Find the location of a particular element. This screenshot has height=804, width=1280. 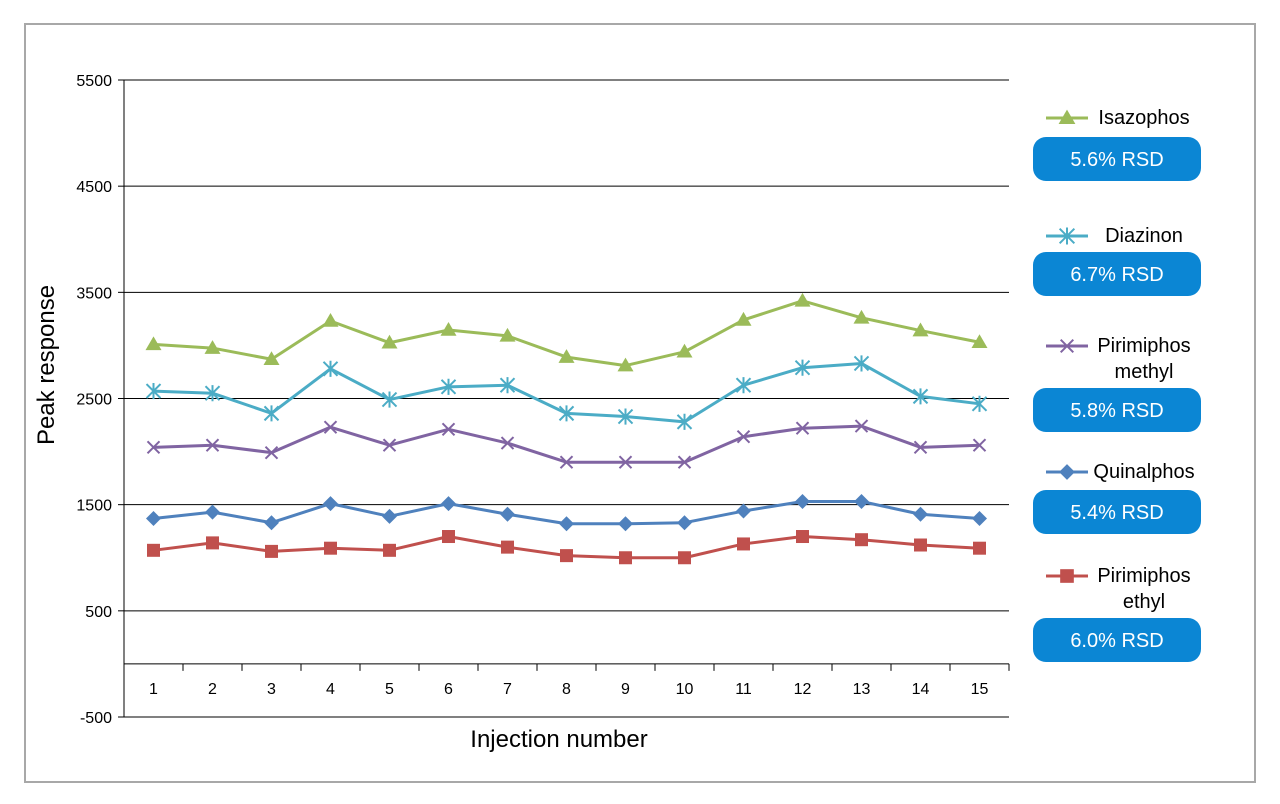

series-diazinon is located at coordinates (566, 392).